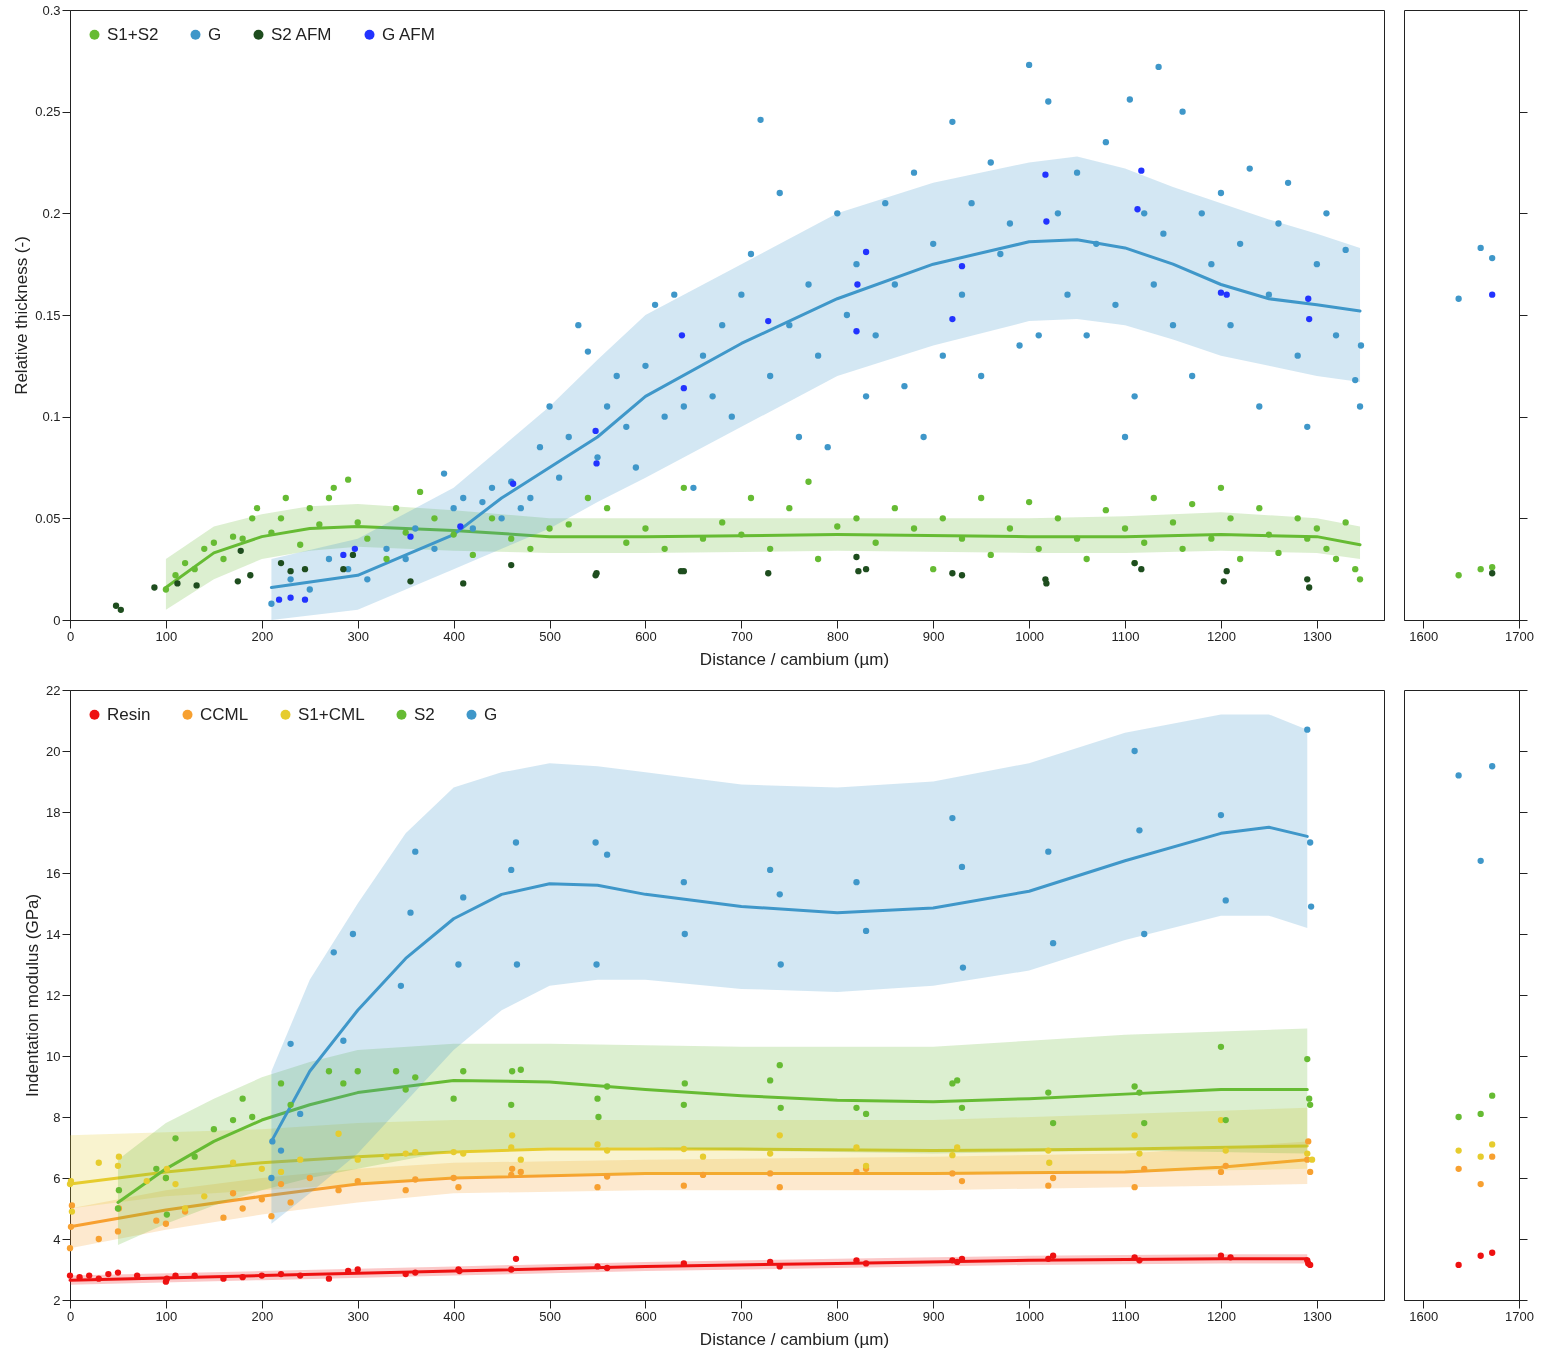  Describe the element at coordinates (53, 751) in the screenshot. I see `y-tick-label: 20` at that location.